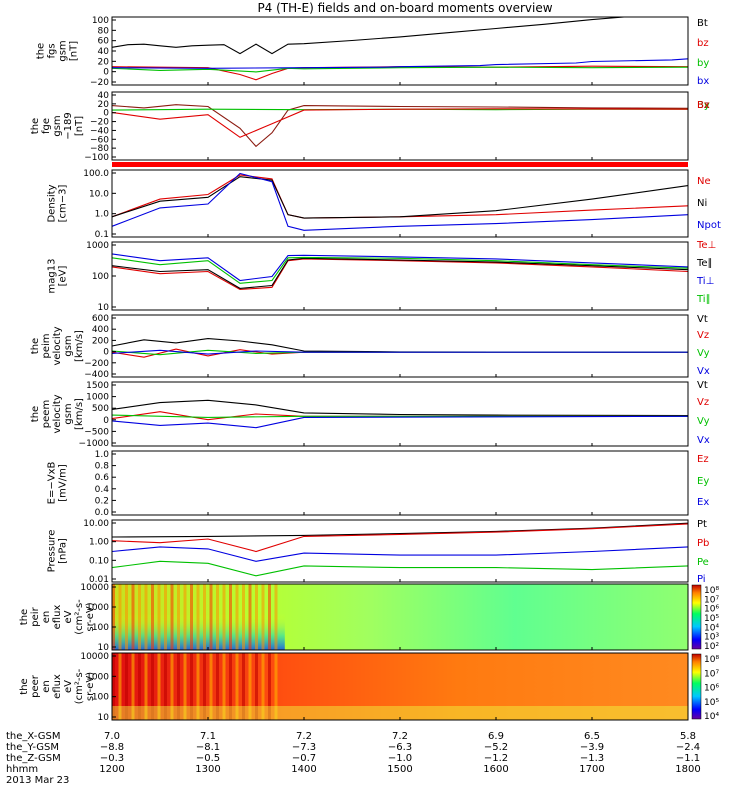 This screenshot has width=750, height=800. I want to click on y-tick-label: 0, so click(106, 421).